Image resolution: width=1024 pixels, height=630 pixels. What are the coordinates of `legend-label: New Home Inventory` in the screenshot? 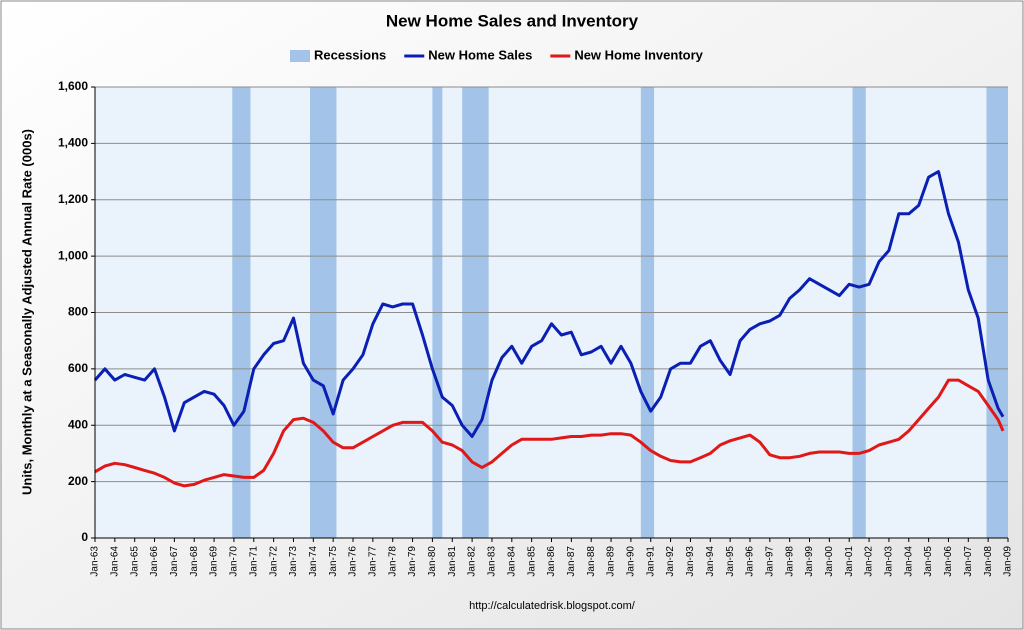 It's located at (638, 54).